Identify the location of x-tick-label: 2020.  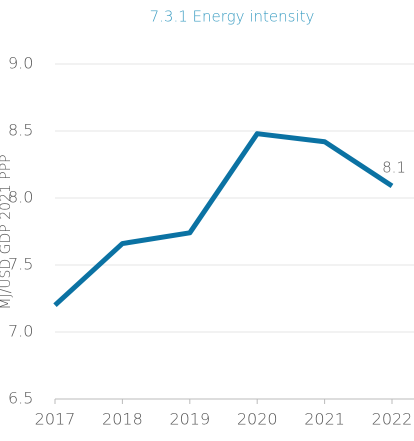
(257, 419).